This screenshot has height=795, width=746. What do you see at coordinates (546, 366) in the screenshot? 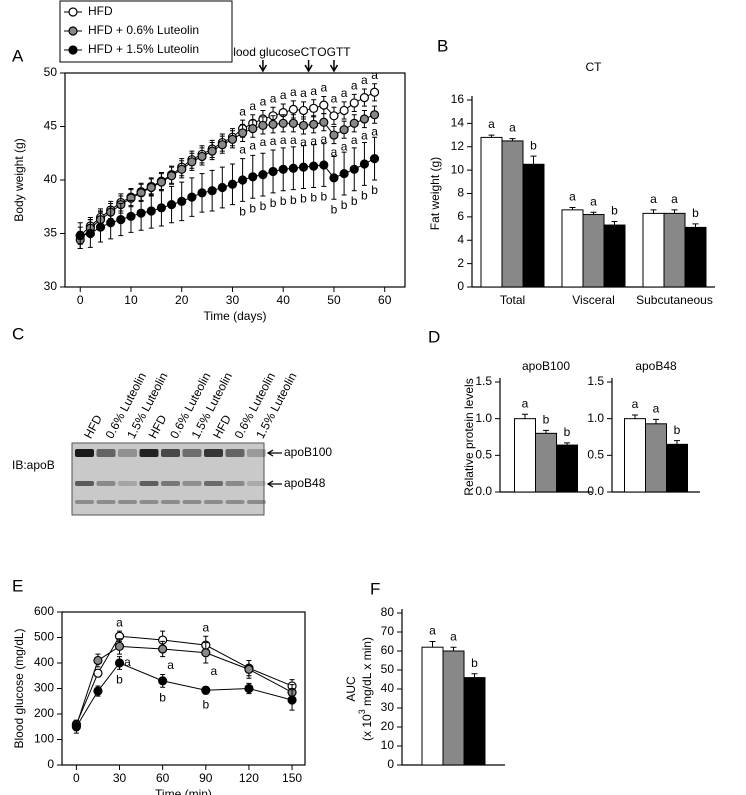
I see `chart-title: apoB100` at bounding box center [546, 366].